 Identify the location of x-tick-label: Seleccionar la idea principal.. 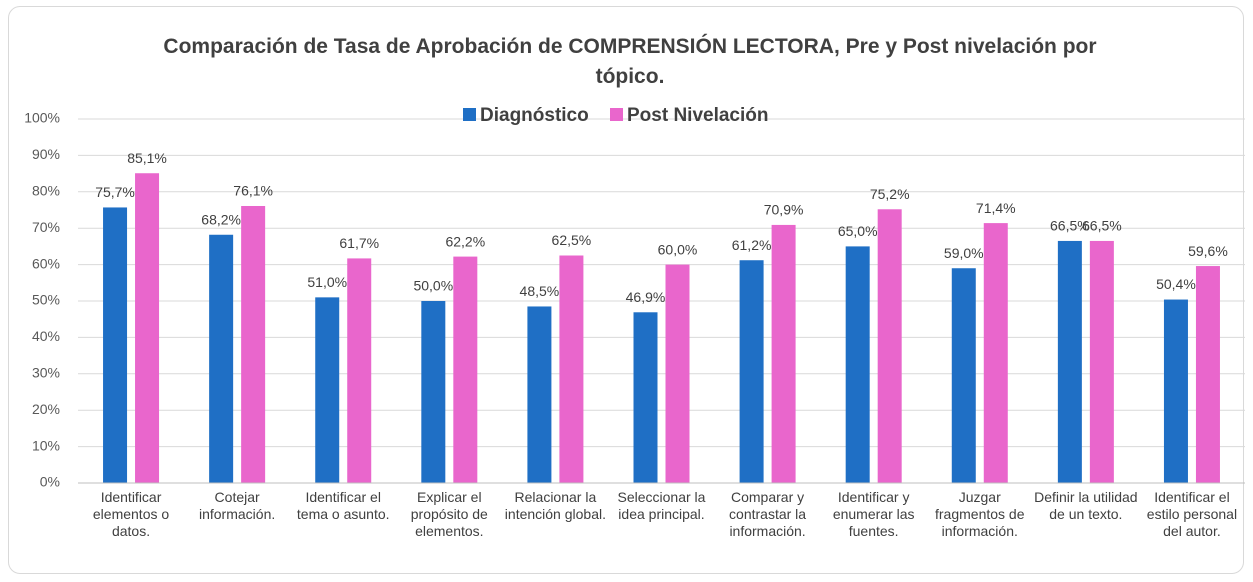
(661, 505).